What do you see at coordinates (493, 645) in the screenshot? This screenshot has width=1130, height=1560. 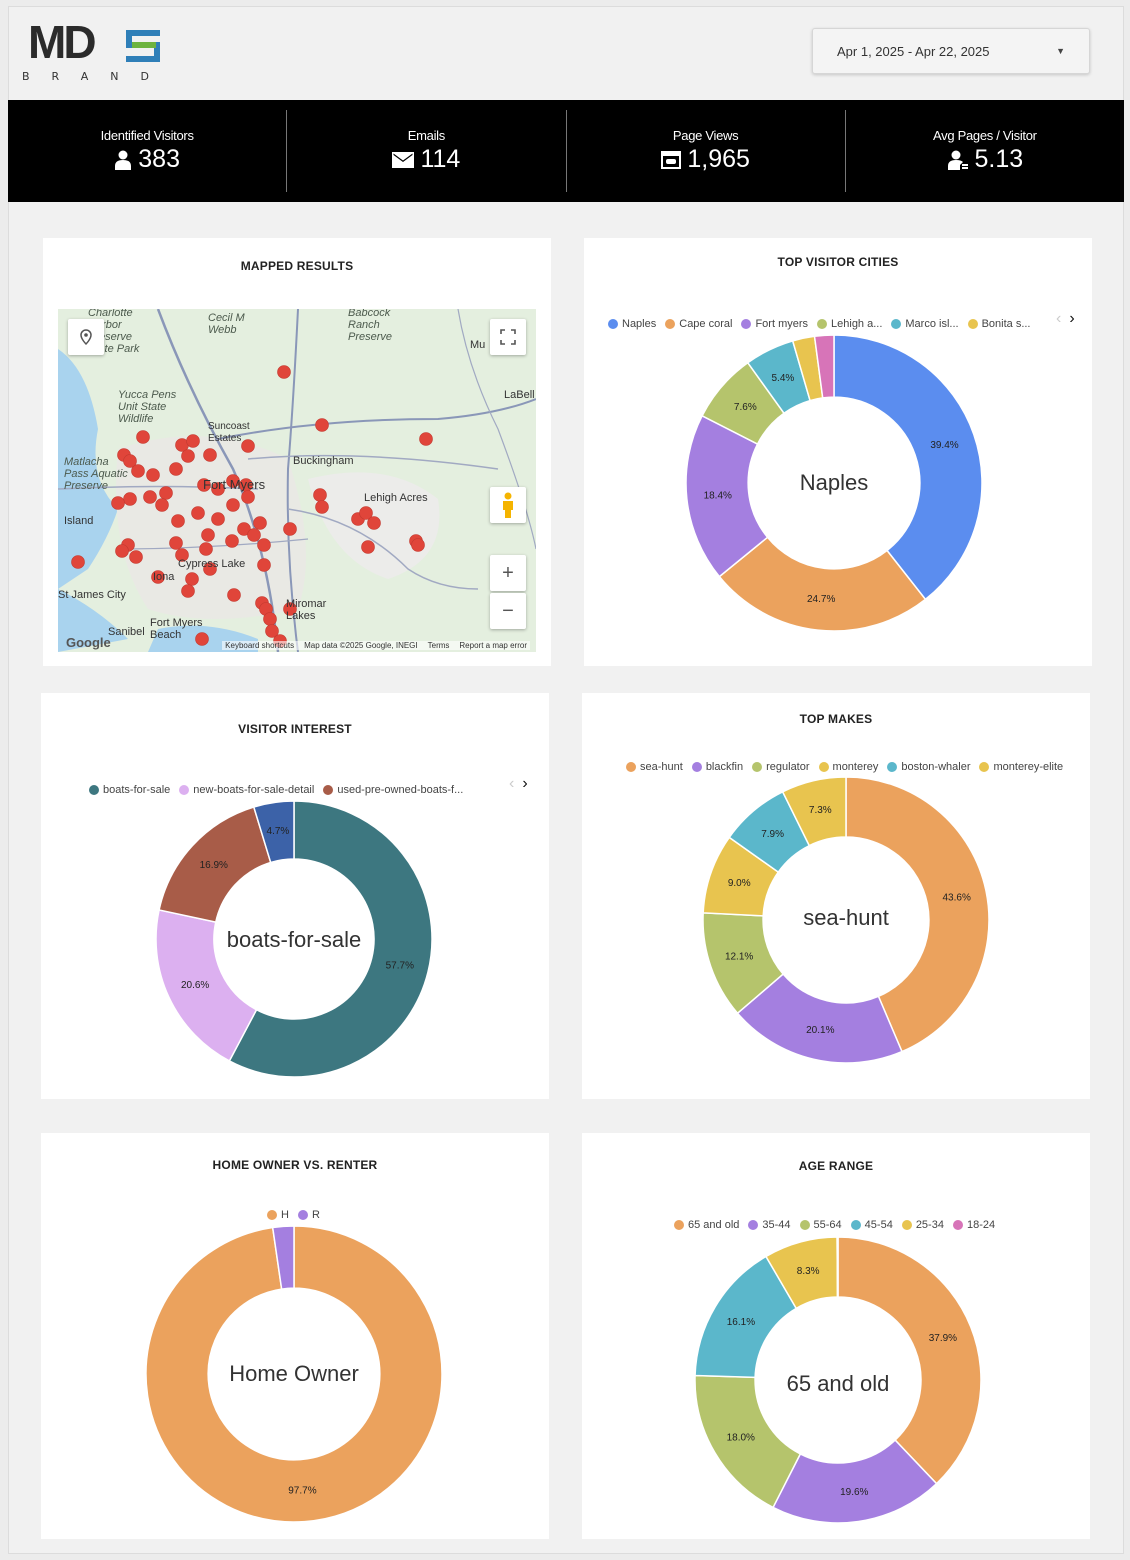 I see `report-map-error-link: Report a map error` at bounding box center [493, 645].